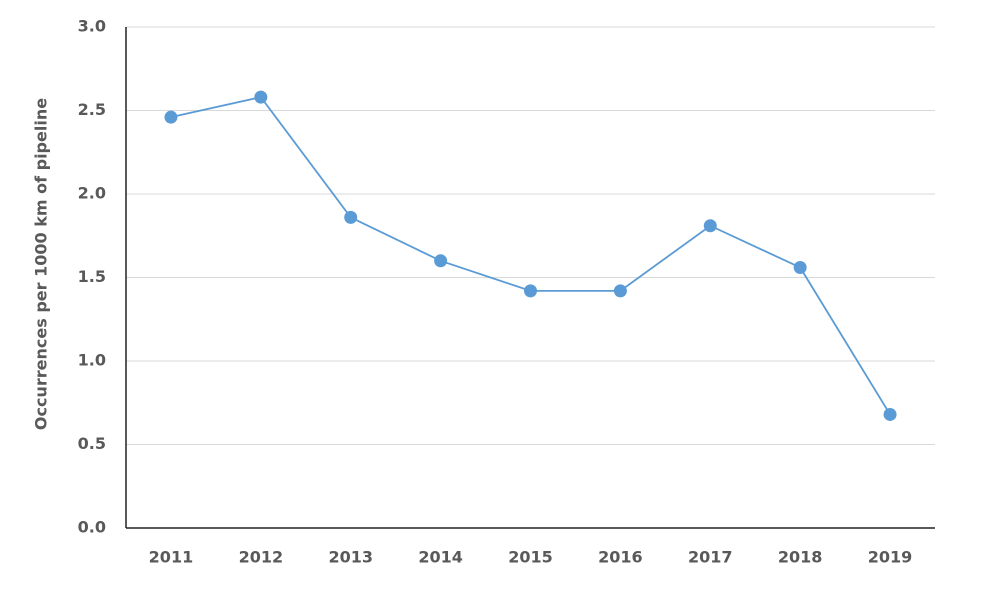 Image resolution: width=983 pixels, height=609 pixels. I want to click on y-tick-label: 3.0, so click(92, 26).